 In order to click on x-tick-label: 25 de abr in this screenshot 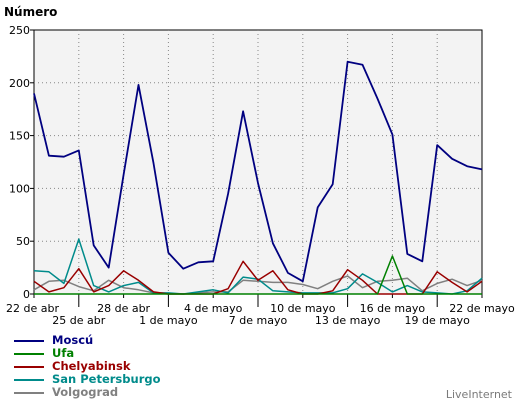, I will do `click(78, 320)`.